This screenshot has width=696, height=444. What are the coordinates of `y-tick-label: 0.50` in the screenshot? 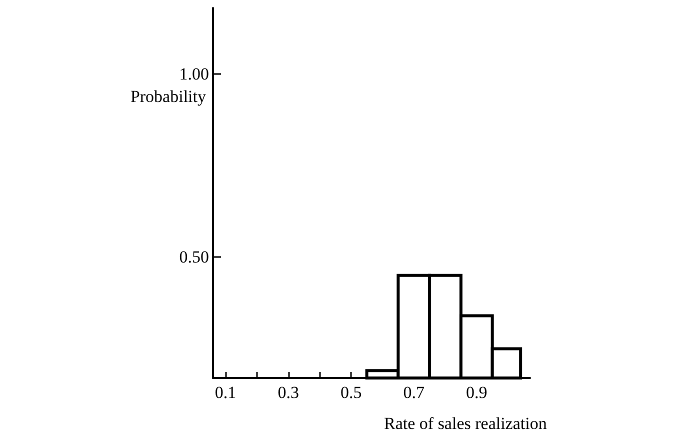 It's located at (194, 257).